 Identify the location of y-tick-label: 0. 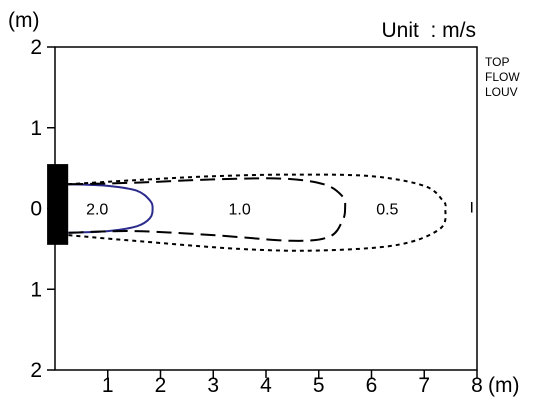
(36, 209).